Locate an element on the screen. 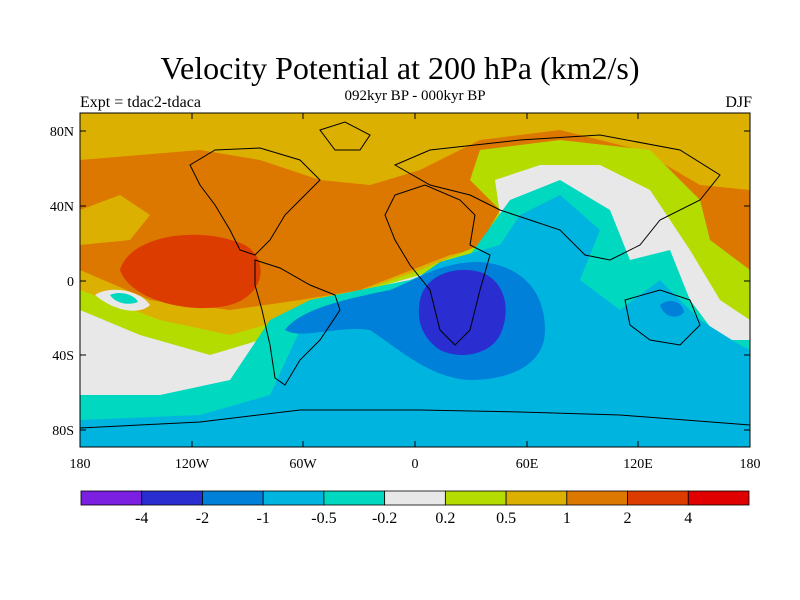 Image resolution: width=800 pixels, height=600 pixels. colorbar: -4 -2 -1 -0.5 -0.2 0.2 0.5 1 2 4 is located at coordinates (415, 508).